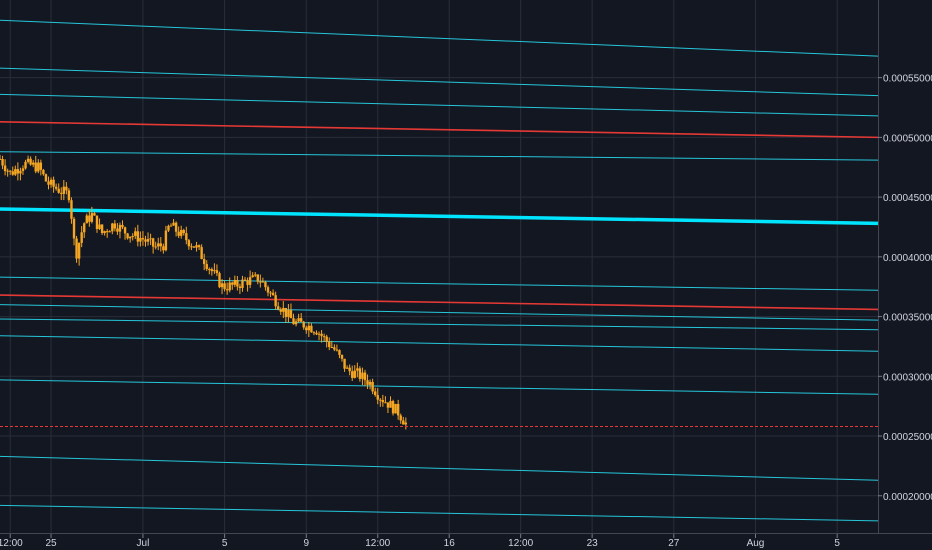  What do you see at coordinates (907, 258) in the screenshot?
I see `y-tick-label: 0.00040000` at bounding box center [907, 258].